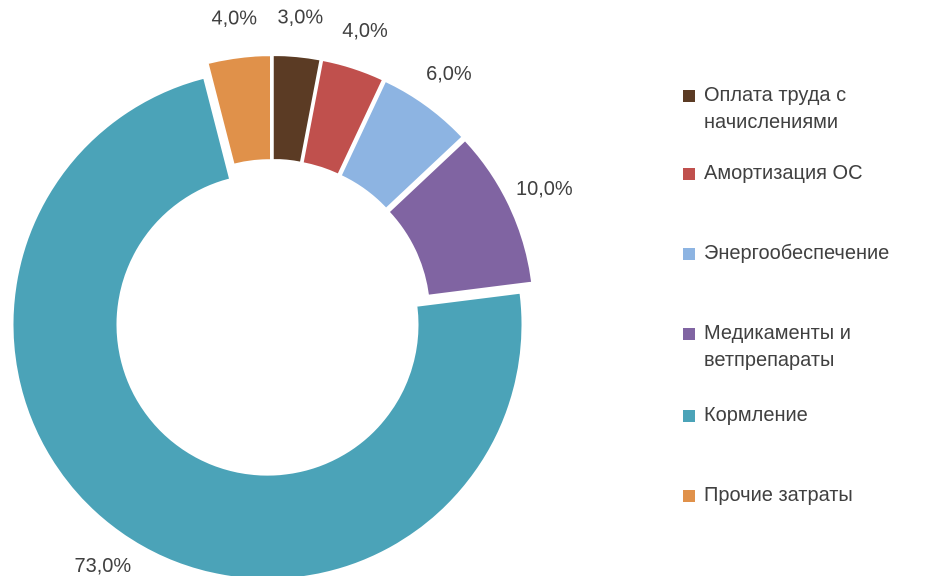 This screenshot has width=930, height=576. What do you see at coordinates (778, 495) in the screenshot?
I see `legend-label: Прочие затраты` at bounding box center [778, 495].